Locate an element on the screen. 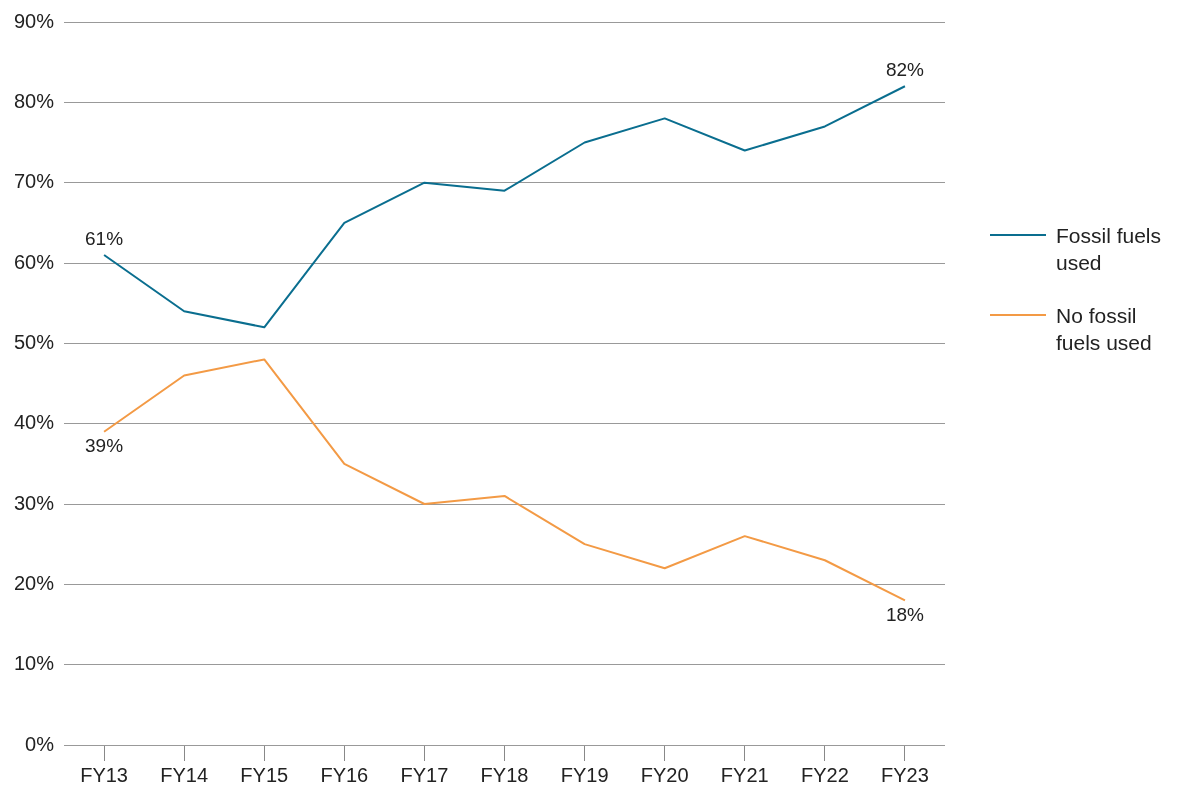 The image size is (1200, 801). y-tick-label: 10% is located at coordinates (34, 663).